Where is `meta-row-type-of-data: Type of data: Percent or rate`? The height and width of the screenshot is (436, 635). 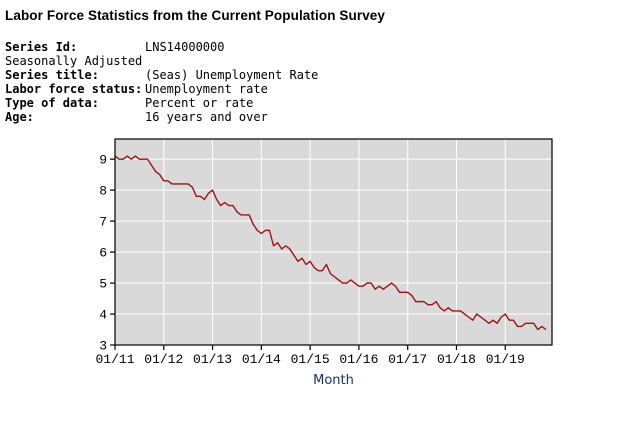
meta-row-type-of-data: Type of data: Percent or rate is located at coordinates (161, 103).